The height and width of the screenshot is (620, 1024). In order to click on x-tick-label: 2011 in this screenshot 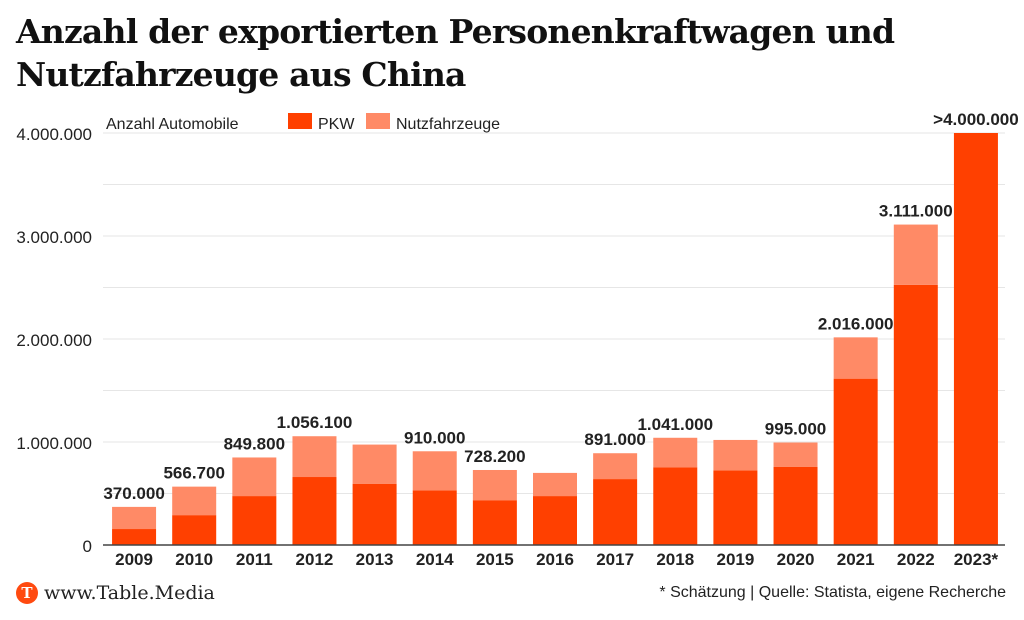, I will do `click(254, 559)`.